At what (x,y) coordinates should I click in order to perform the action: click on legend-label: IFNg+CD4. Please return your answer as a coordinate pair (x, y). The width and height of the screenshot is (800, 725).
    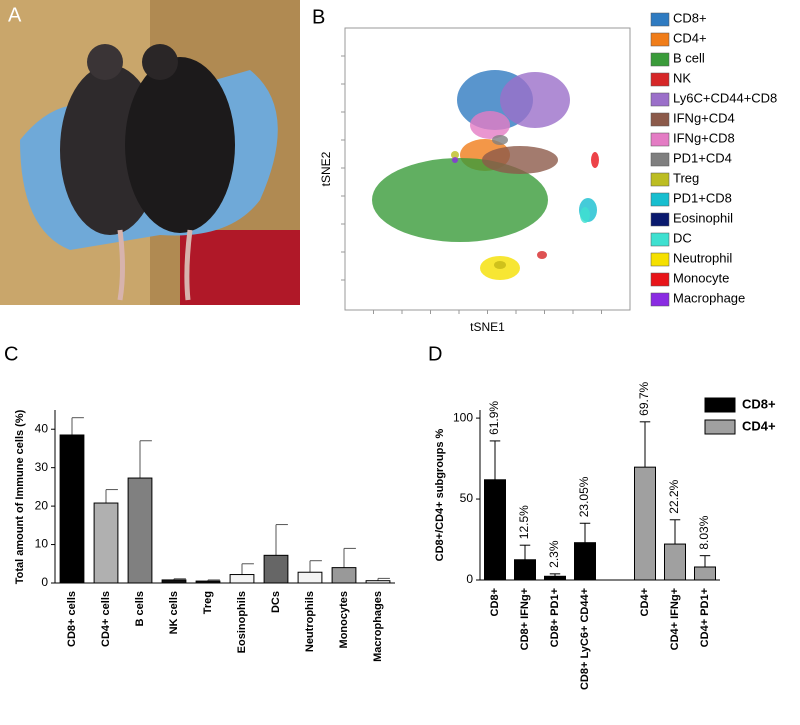
    Looking at the image, I should click on (704, 117).